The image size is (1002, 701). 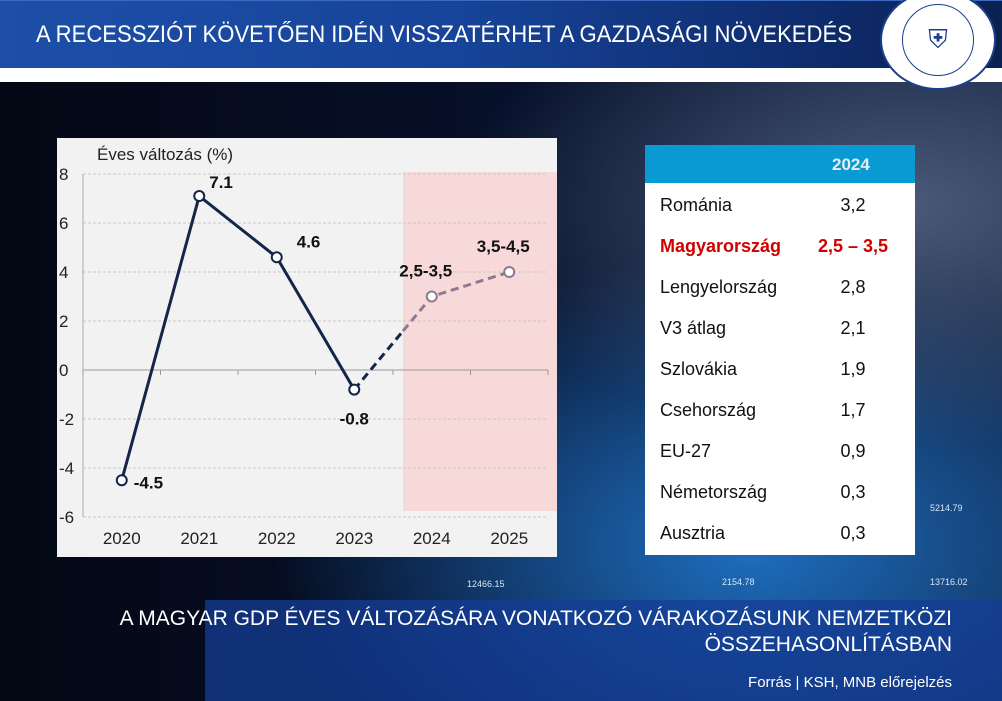 I want to click on footer-band, so click(x=603, y=650).